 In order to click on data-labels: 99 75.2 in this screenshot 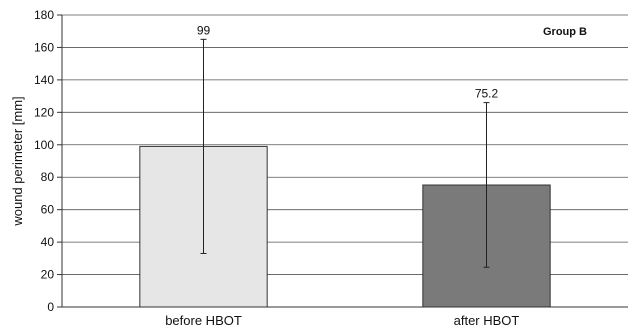, I will do `click(348, 61)`.